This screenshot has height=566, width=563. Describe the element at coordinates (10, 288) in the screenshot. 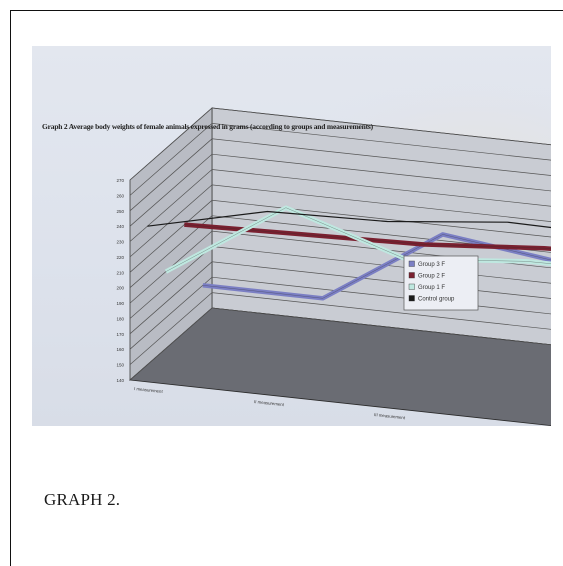

I see `page-frame-left-rule` at that location.